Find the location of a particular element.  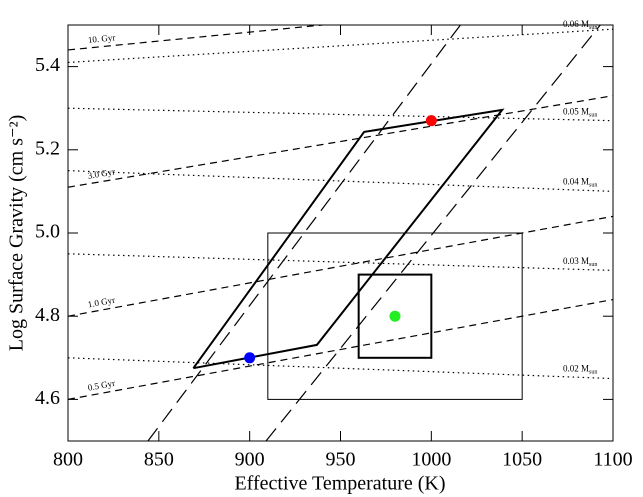

y-tick-label: 5.2 is located at coordinates (47, 148).